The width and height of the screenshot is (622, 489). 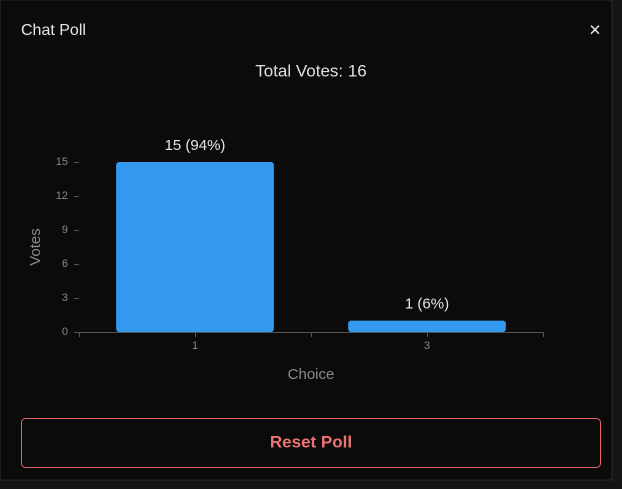 What do you see at coordinates (35, 247) in the screenshot?
I see `y-axis-label: Votes` at bounding box center [35, 247].